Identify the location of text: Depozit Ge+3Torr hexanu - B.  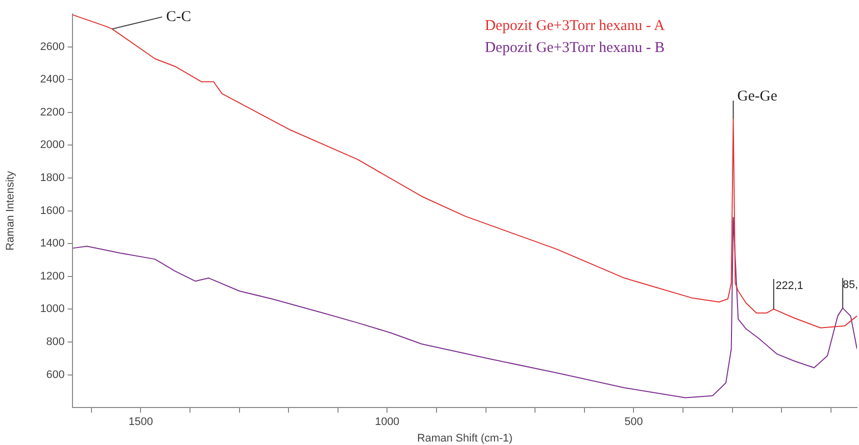
(574, 48).